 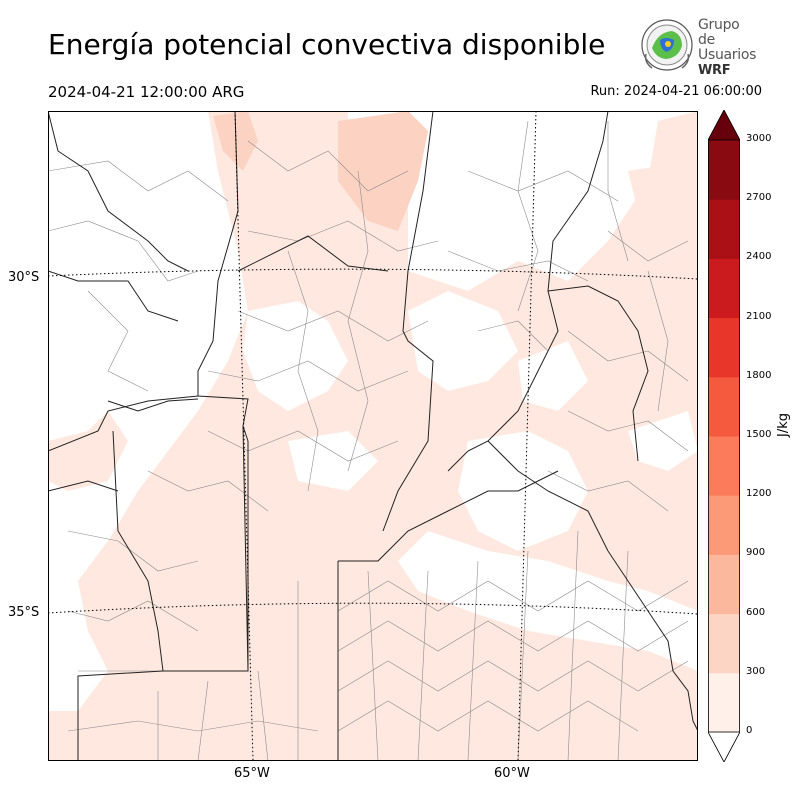 I want to click on map-title: Energía potencial convectiva disponible, so click(x=327, y=44).